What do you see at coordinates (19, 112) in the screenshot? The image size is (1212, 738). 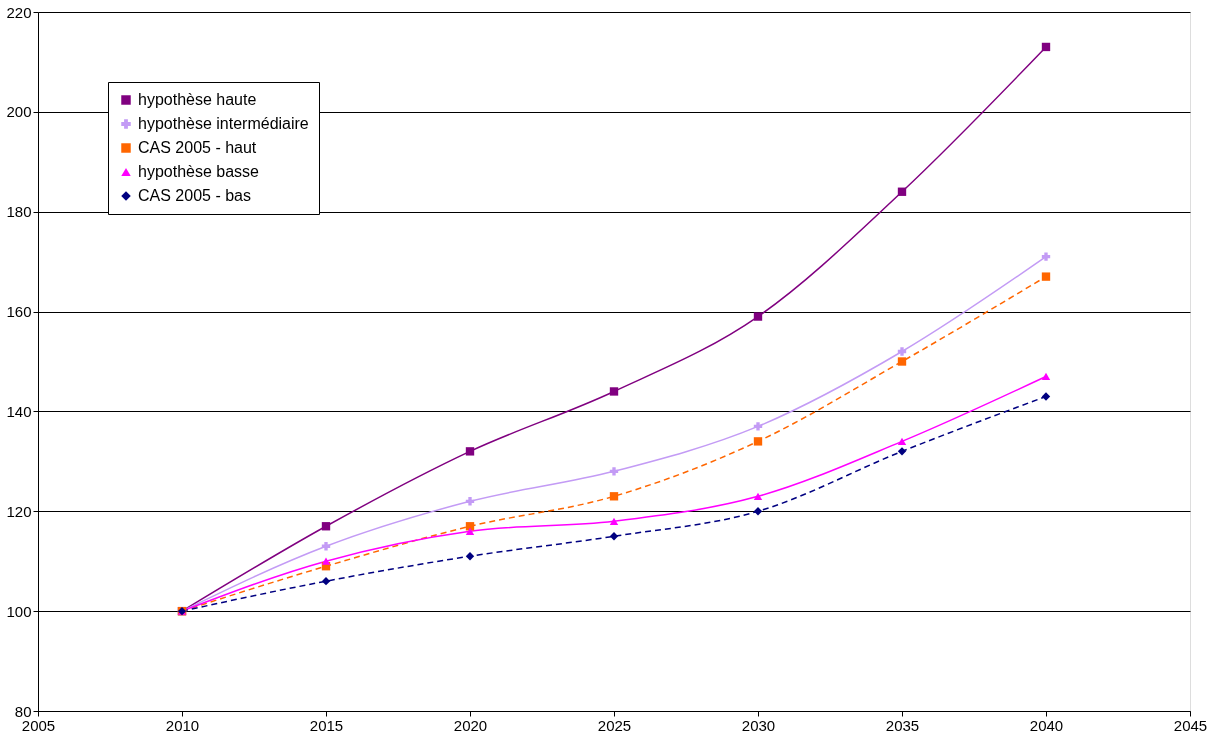 I see `y-tick-label: 200` at bounding box center [19, 112].